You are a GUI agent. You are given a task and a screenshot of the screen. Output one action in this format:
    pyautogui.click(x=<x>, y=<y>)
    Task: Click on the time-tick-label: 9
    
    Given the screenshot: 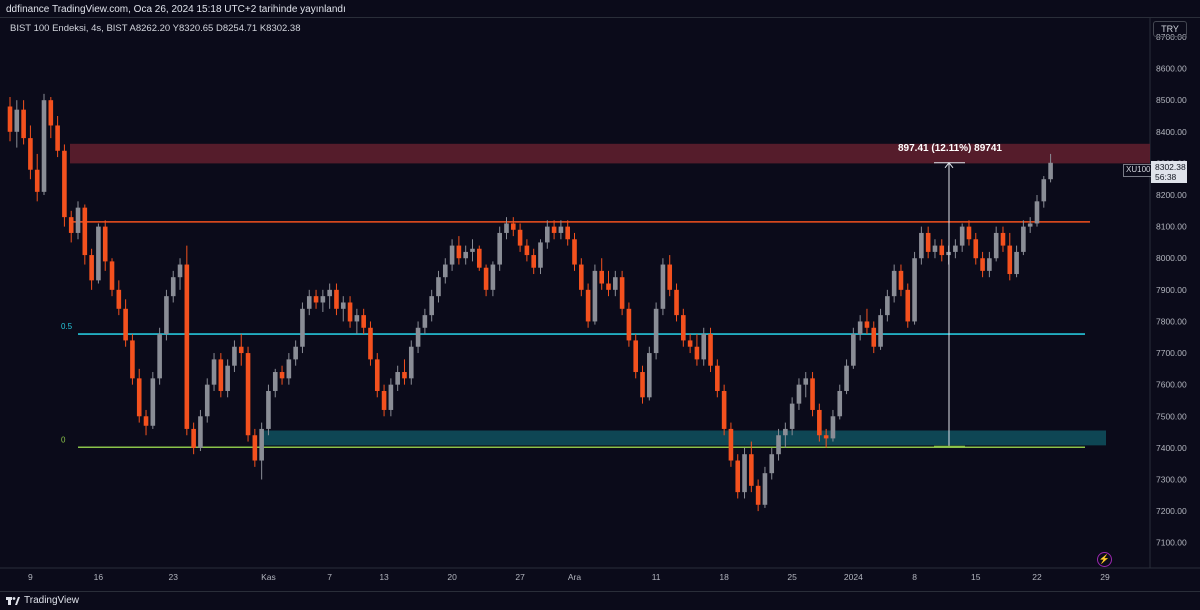 What is the action you would take?
    pyautogui.click(x=30, y=577)
    